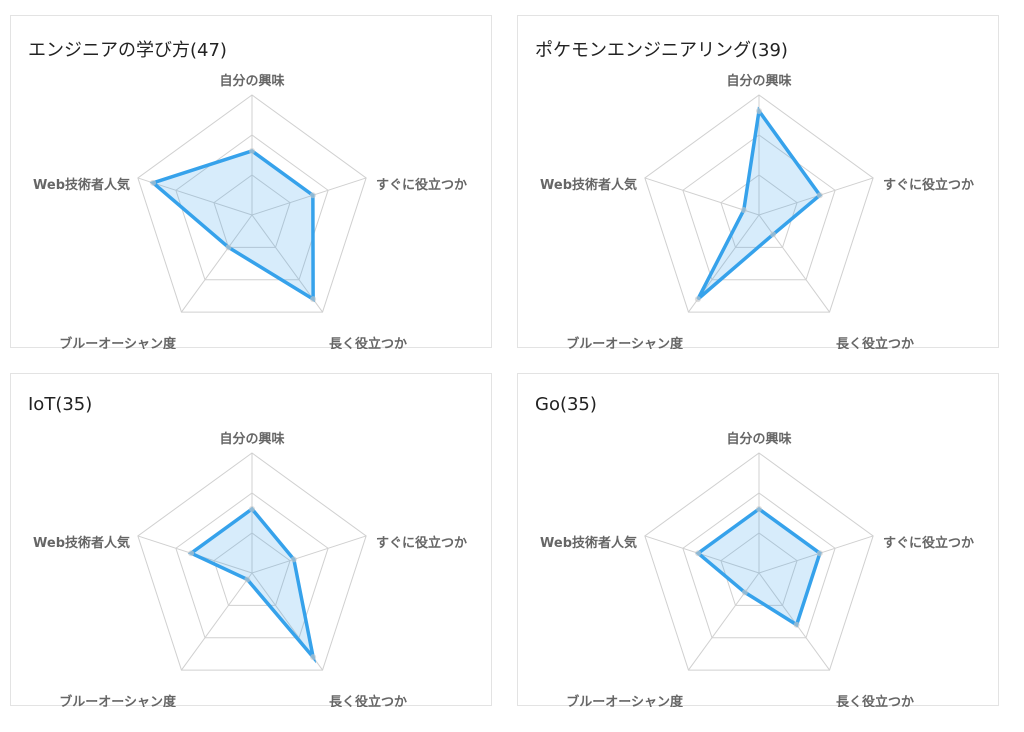  Describe the element at coordinates (60, 404) in the screenshot. I see `chart-title: IoT(35)` at that location.